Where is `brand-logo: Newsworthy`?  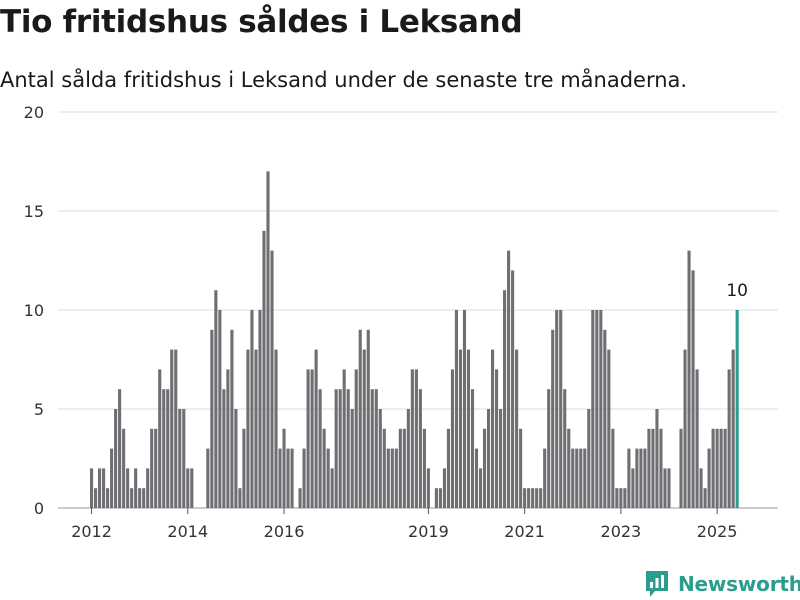 brand-logo: Newsworthy is located at coordinates (722, 584).